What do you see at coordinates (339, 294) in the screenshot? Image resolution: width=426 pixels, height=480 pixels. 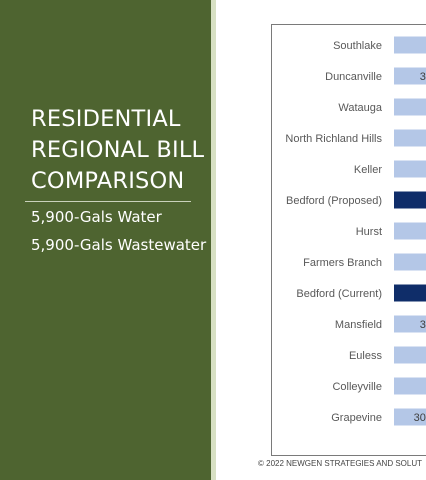 I see `category-label-bedford-current: Bedford (Current)` at bounding box center [339, 294].